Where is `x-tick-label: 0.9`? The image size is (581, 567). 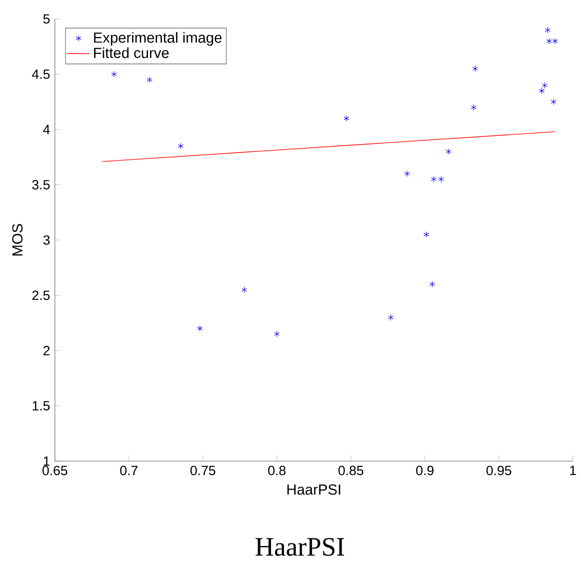
x-tick-label: 0.9 is located at coordinates (425, 471).